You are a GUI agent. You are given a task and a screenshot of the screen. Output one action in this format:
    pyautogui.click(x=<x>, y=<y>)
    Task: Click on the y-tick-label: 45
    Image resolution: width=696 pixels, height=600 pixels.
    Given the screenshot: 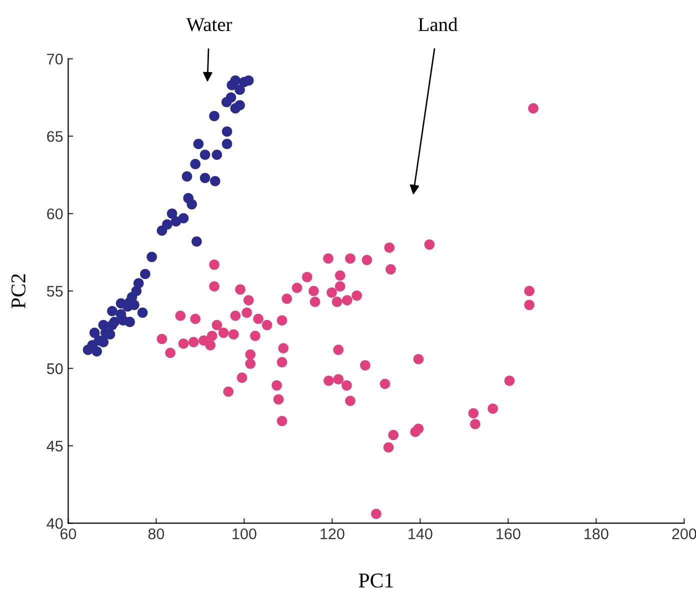 What is the action you would take?
    pyautogui.click(x=54, y=446)
    